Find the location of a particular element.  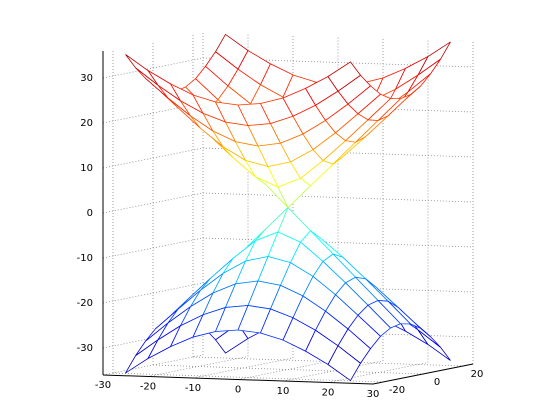

z-tick-label: 20 is located at coordinates (86, 123).